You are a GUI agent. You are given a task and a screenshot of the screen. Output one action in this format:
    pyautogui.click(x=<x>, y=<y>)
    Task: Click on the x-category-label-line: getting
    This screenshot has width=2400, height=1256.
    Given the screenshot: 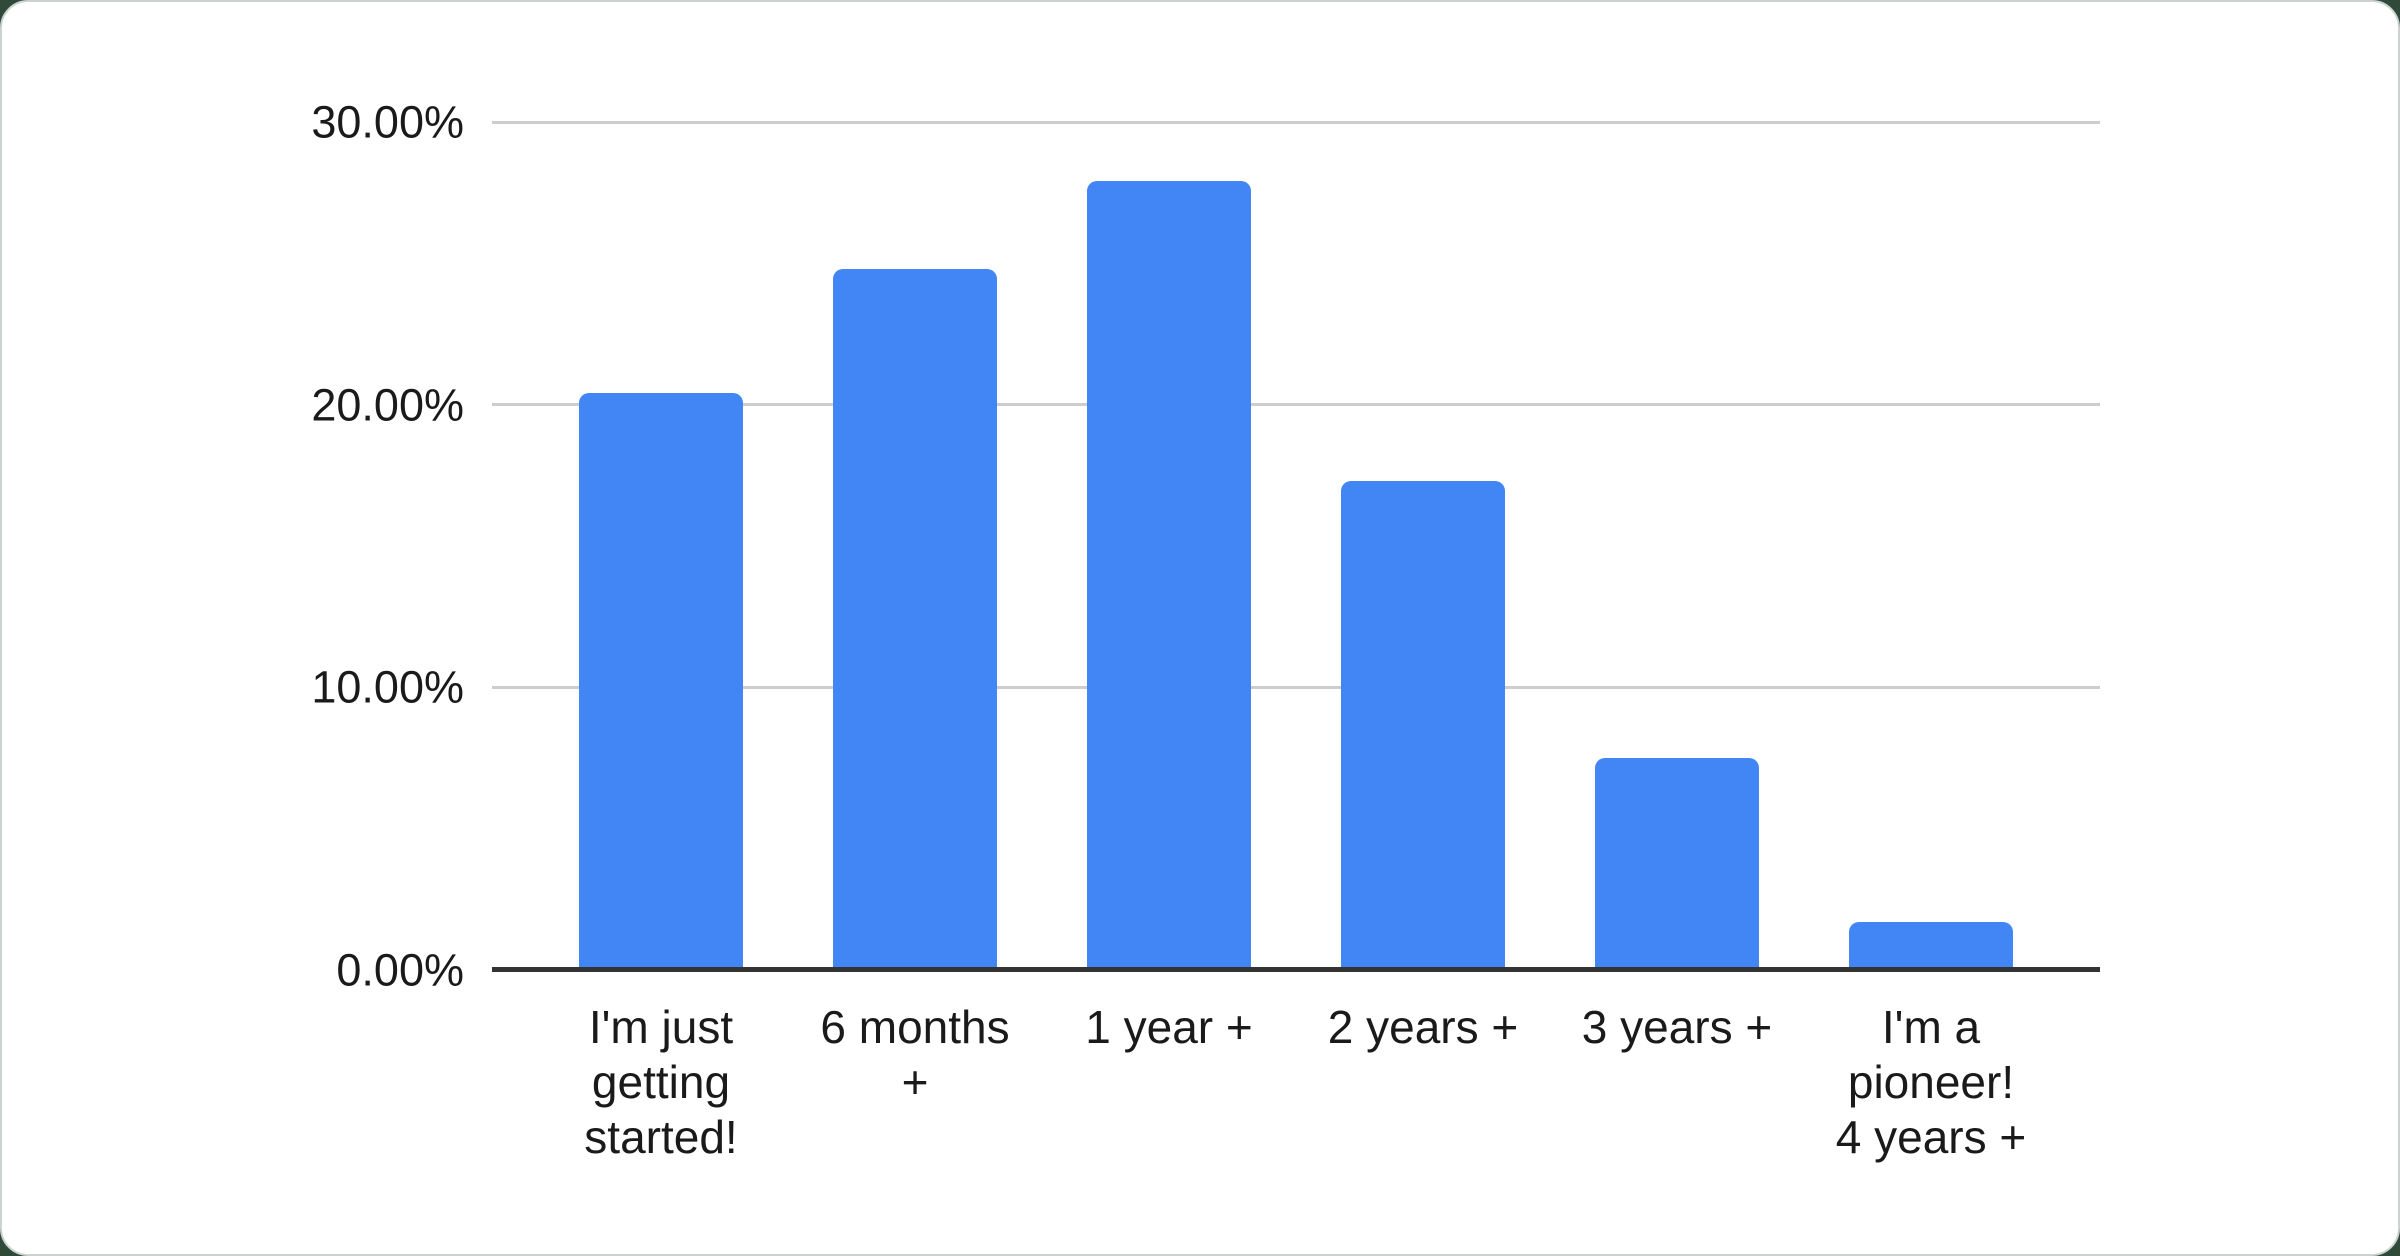 What is the action you would take?
    pyautogui.click(x=661, y=1082)
    